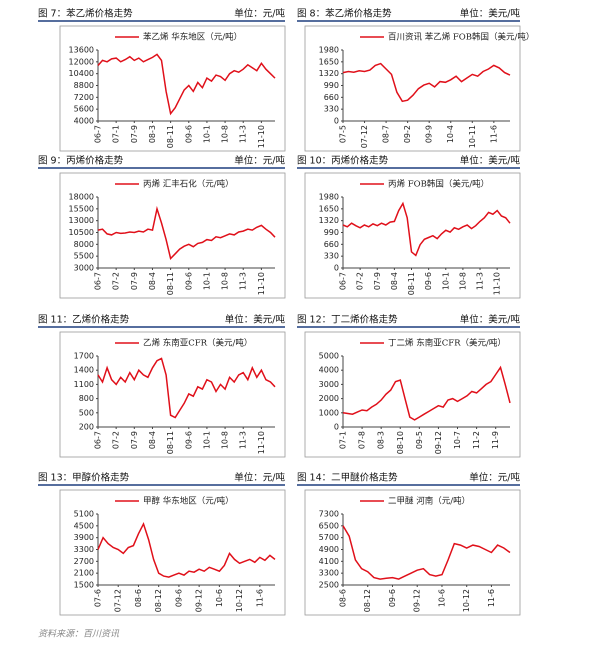 The image size is (595, 650). What do you see at coordinates (400, 442) in the screenshot?
I see `x-tick-label: 08-10` at bounding box center [400, 442].